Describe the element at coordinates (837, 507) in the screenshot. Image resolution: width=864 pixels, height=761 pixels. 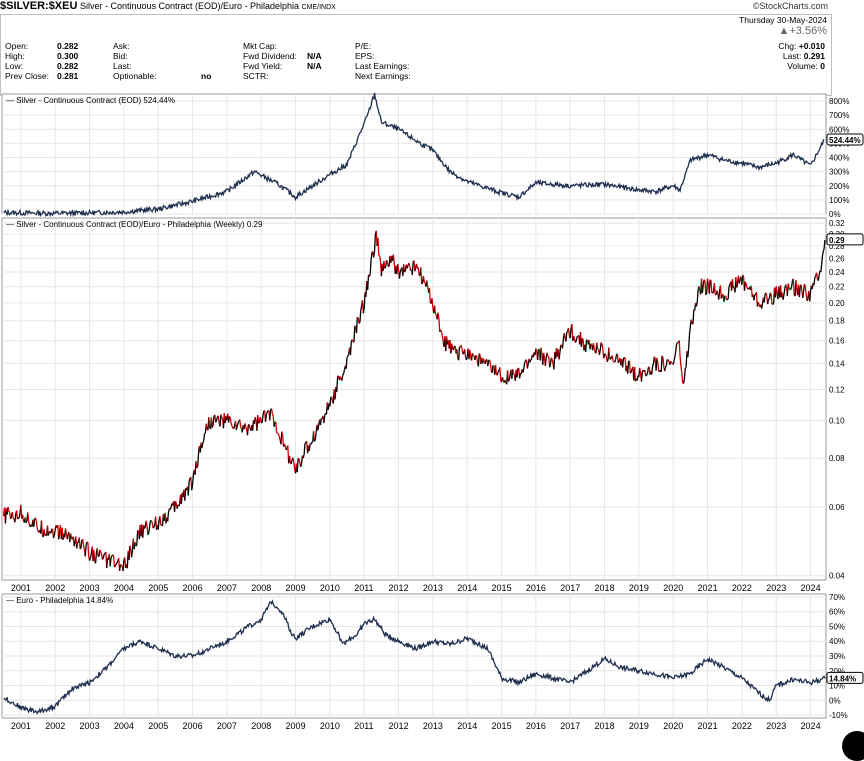
I see `y-tick-label: 0.06` at that location.